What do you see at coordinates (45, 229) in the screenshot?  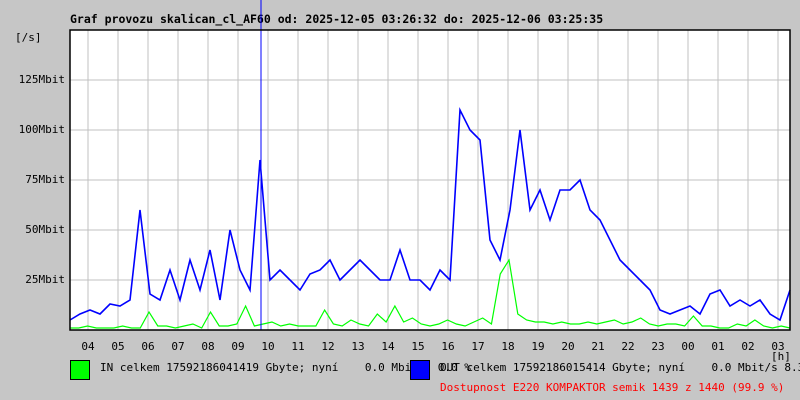 I see `y-tick-label: 50Mbit` at bounding box center [45, 229].